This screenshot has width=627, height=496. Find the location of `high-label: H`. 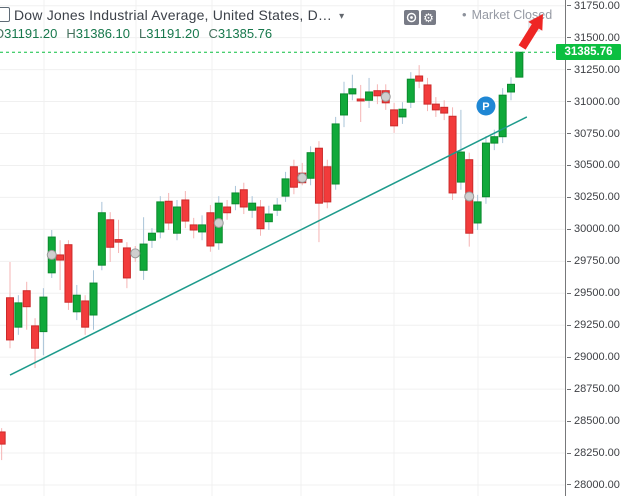

high-label: H is located at coordinates (71, 33).